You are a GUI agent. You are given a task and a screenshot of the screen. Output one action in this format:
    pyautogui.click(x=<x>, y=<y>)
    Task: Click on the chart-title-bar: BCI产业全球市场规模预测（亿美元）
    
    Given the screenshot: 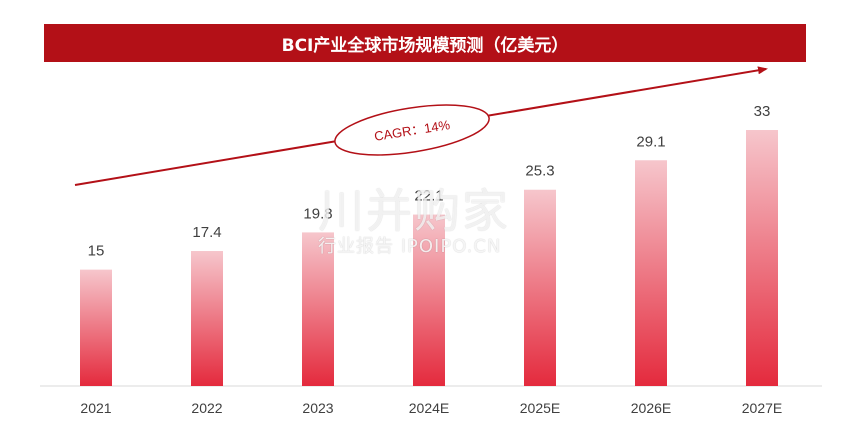 What is the action you would take?
    pyautogui.click(x=425, y=43)
    